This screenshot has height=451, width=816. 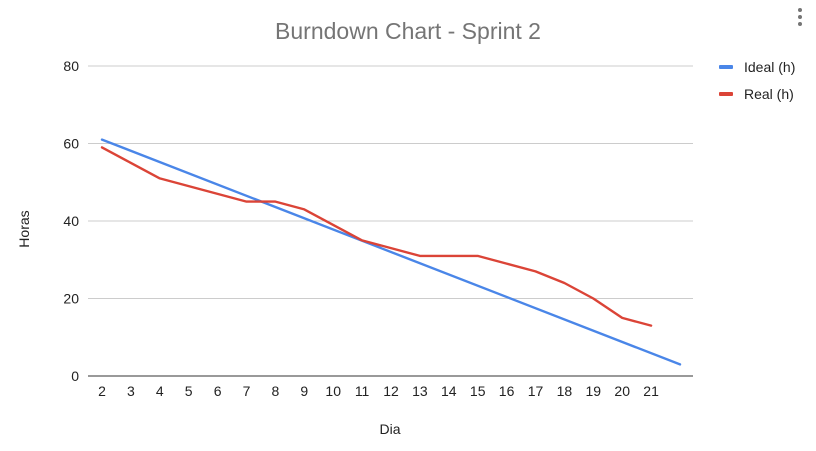 I want to click on legend-label: Real (h), so click(x=769, y=94).